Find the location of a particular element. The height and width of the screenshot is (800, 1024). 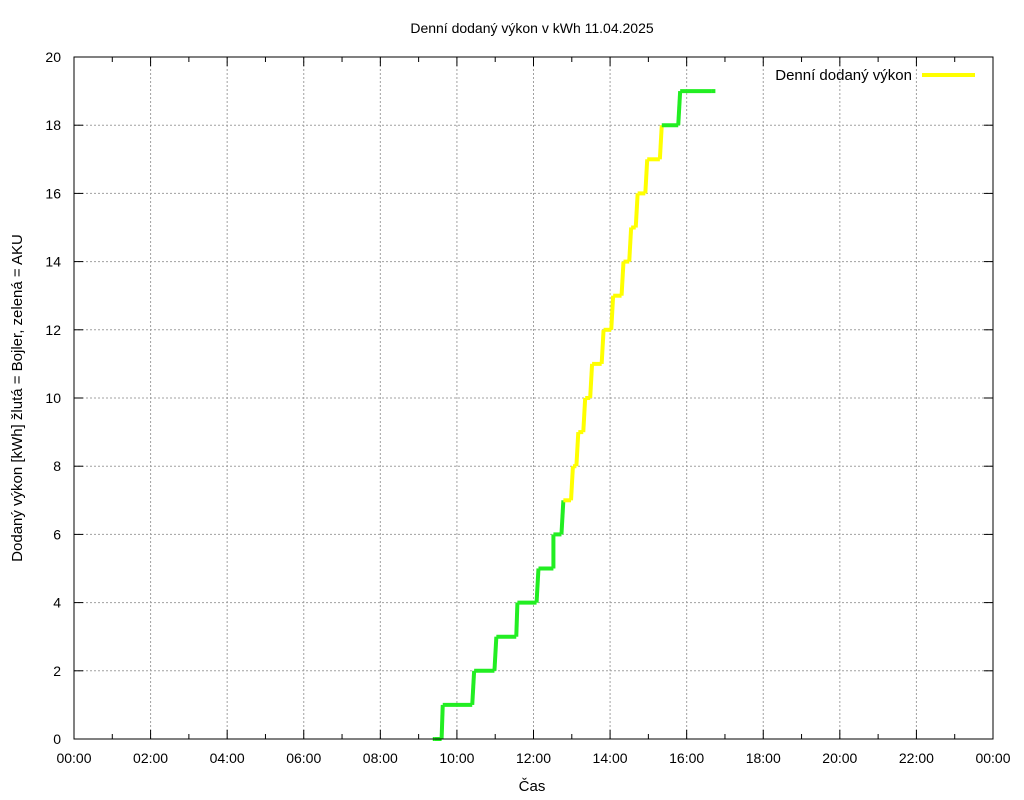

x-tick-label: 12:00 is located at coordinates (533, 758).